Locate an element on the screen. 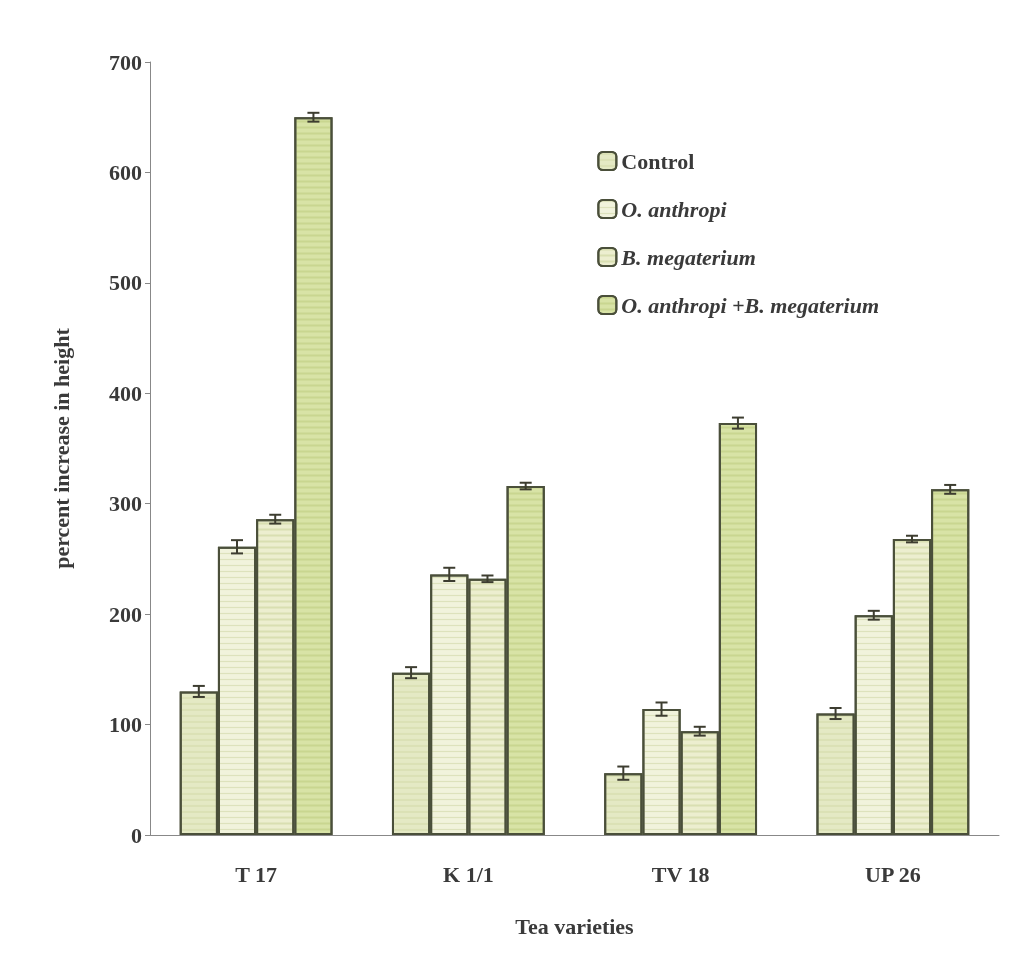  legend-label: O. anthropi is located at coordinates (674, 209).